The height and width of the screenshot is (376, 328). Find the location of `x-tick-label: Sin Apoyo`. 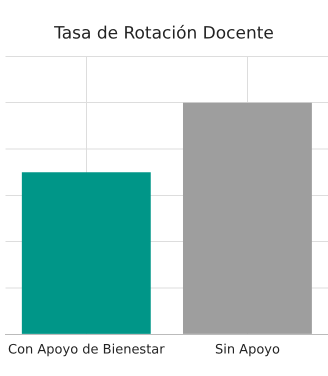

x-tick-label: Sin Apoyo is located at coordinates (247, 350).